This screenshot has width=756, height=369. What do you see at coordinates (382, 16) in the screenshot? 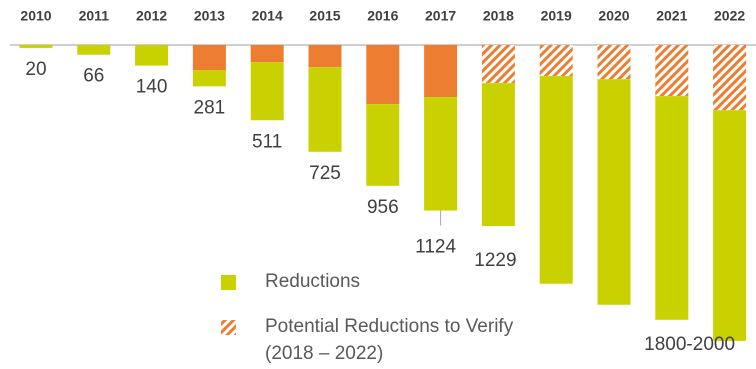
I see `x-tick-label: 2016` at bounding box center [382, 16].